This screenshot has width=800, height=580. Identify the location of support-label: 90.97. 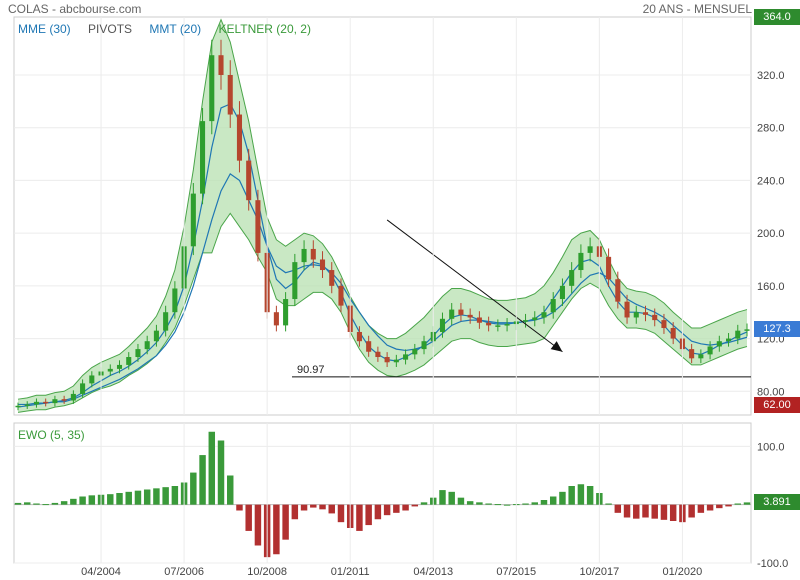
(311, 370).